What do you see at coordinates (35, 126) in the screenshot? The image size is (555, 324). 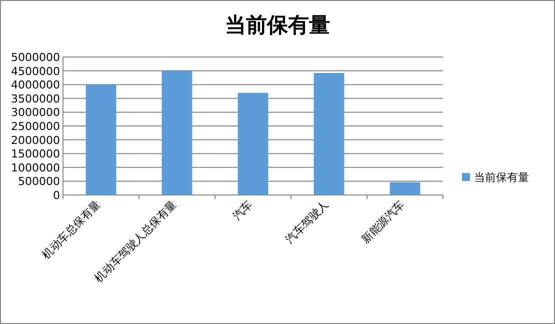 I see `y-tick-label: 2500000` at bounding box center [35, 126].